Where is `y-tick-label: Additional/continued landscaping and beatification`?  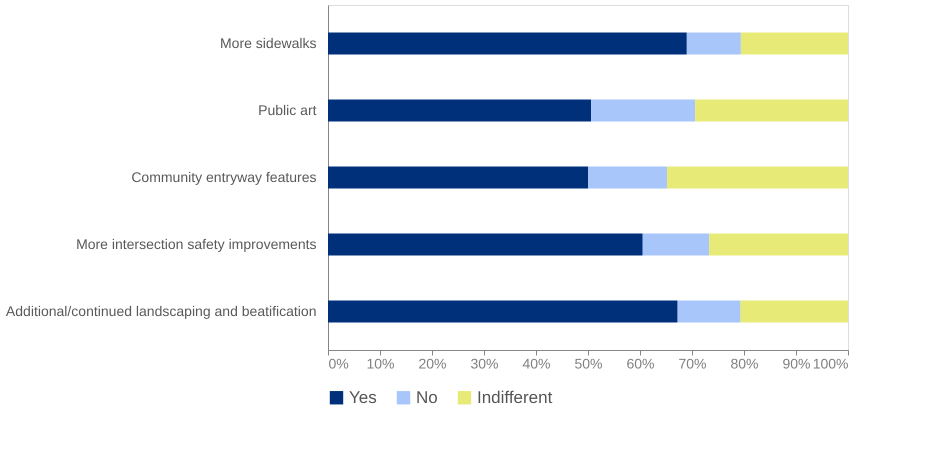
y-tick-label: Additional/continued landscaping and beatification is located at coordinates (161, 311).